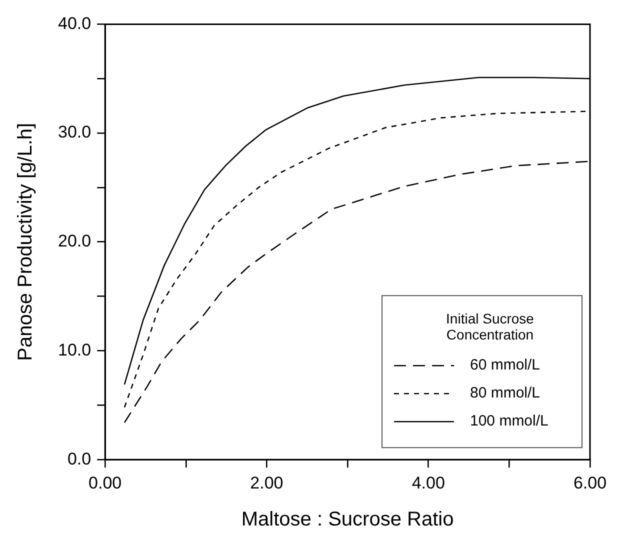 The image size is (624, 546). Describe the element at coordinates (75, 350) in the screenshot. I see `y-tick-label: 10.0` at that location.